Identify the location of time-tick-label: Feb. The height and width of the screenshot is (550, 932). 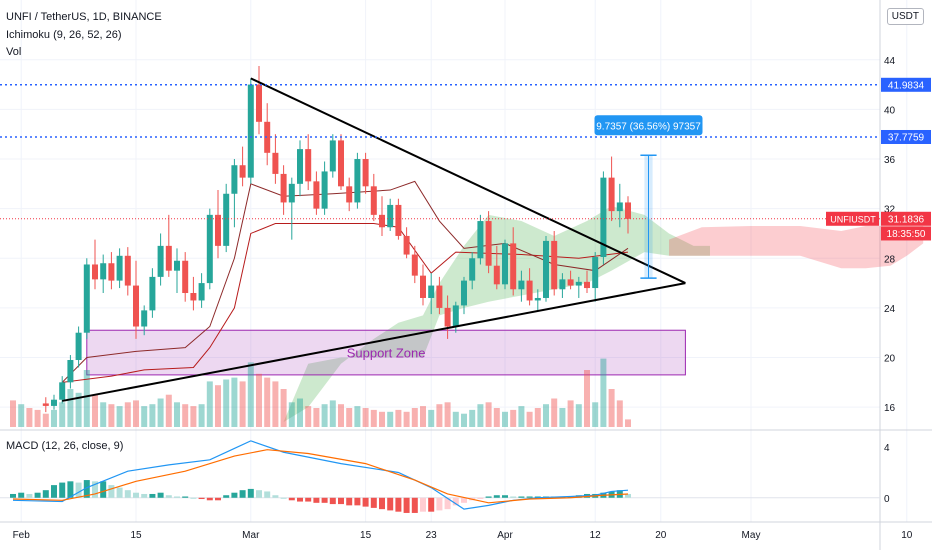
(22, 535).